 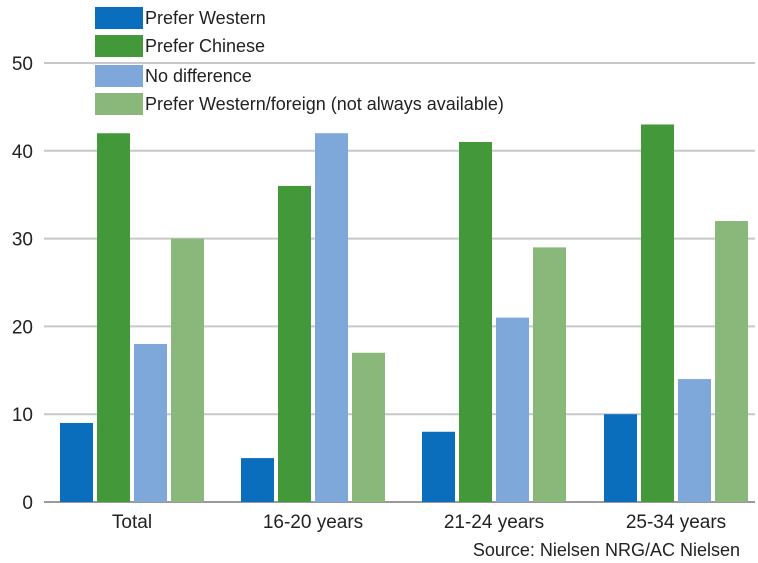 What do you see at coordinates (205, 46) in the screenshot?
I see `legend-label: Prefer Chinese` at bounding box center [205, 46].